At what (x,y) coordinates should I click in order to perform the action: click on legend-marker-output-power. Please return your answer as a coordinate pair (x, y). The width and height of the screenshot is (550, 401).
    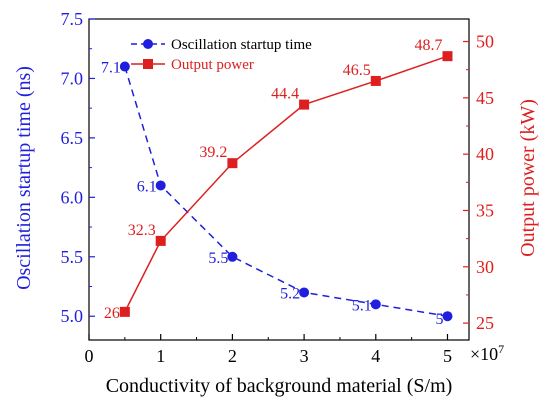
    Looking at the image, I should click on (148, 64).